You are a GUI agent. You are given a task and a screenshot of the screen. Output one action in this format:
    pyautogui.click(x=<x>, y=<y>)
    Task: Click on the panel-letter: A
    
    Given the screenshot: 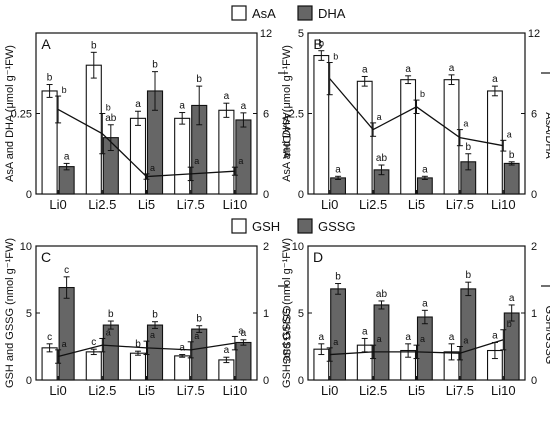 What is the action you would take?
    pyautogui.click(x=46, y=44)
    